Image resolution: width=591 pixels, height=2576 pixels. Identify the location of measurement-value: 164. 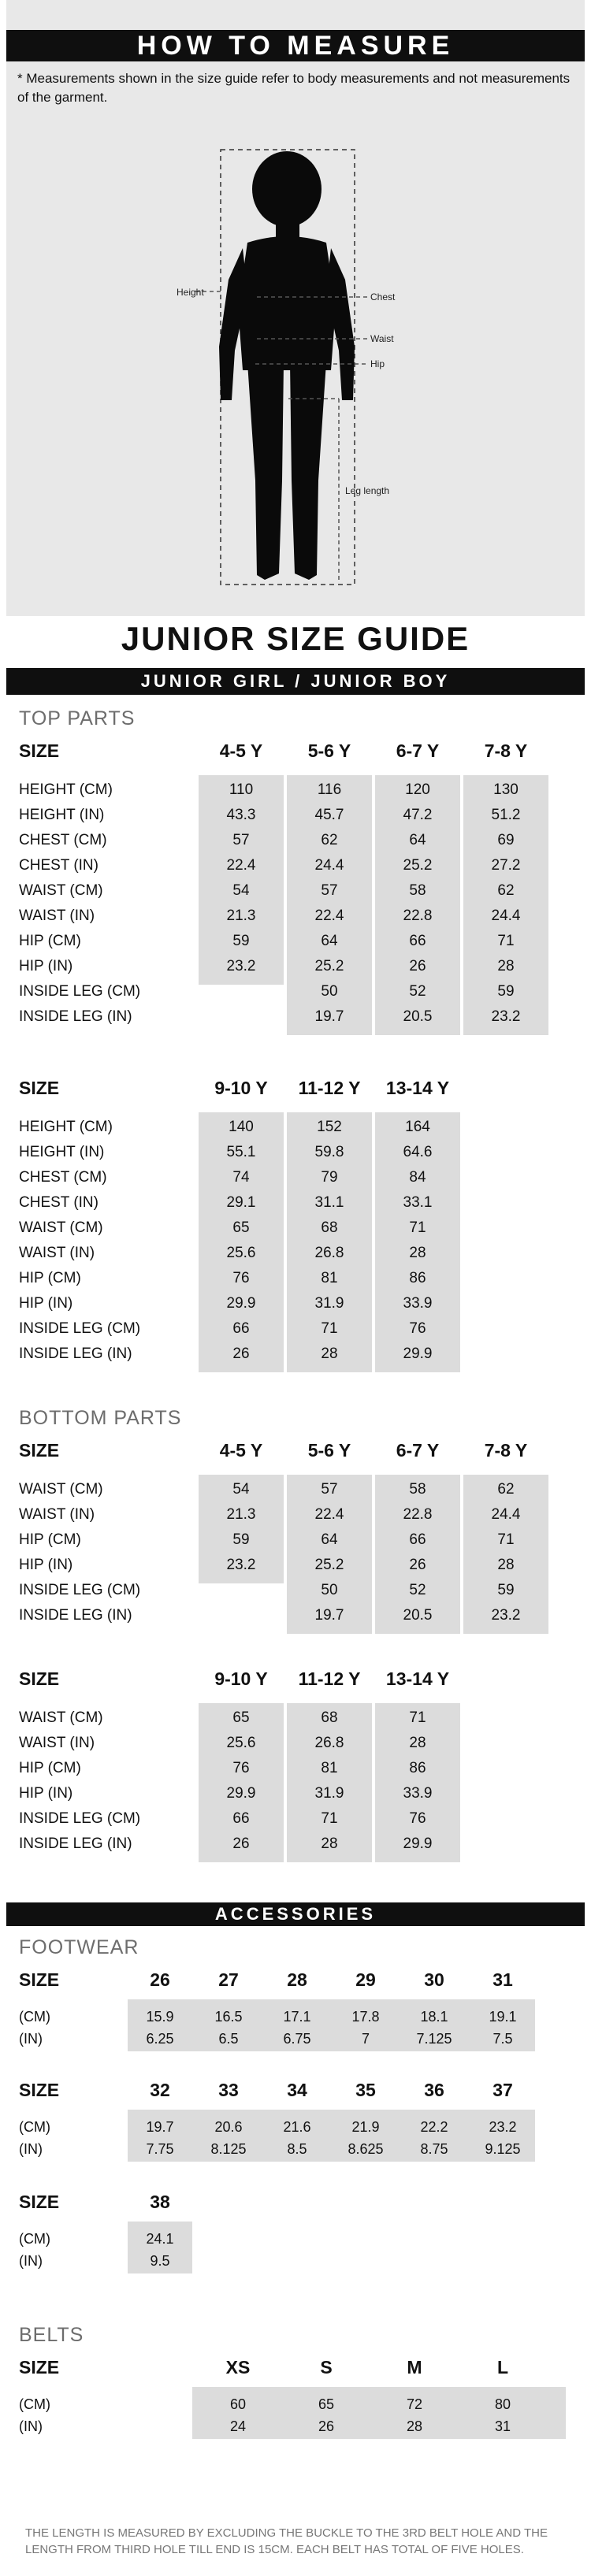
(418, 1127).